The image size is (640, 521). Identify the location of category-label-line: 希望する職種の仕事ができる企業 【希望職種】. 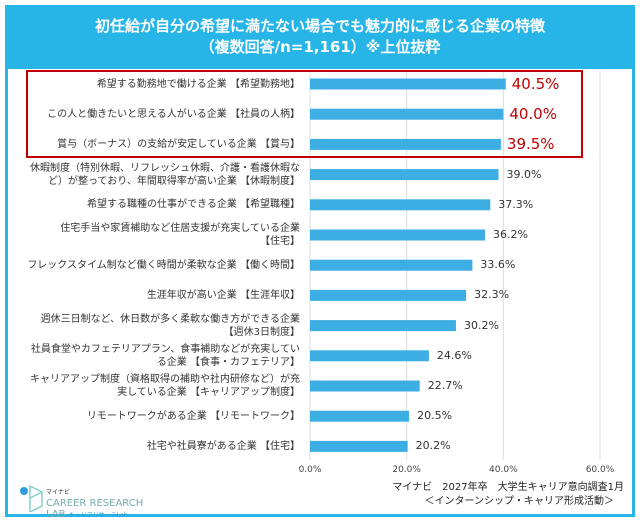
(193, 205).